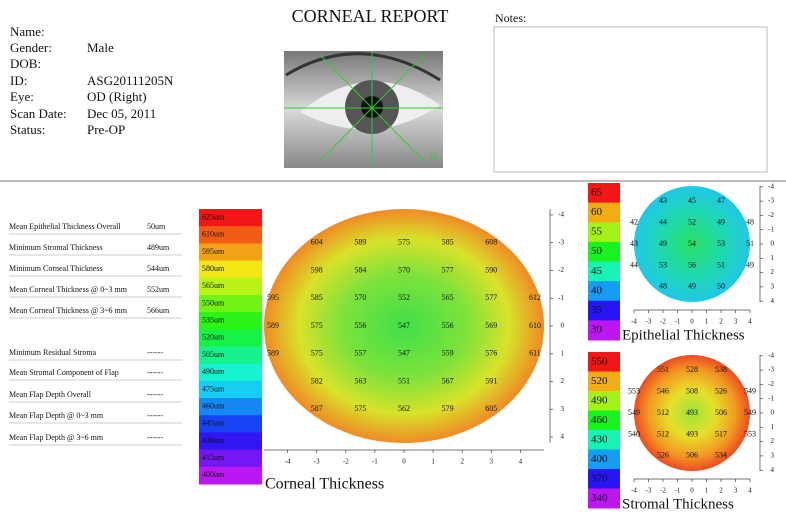  I want to click on x-tick-label: -2, so click(663, 322).